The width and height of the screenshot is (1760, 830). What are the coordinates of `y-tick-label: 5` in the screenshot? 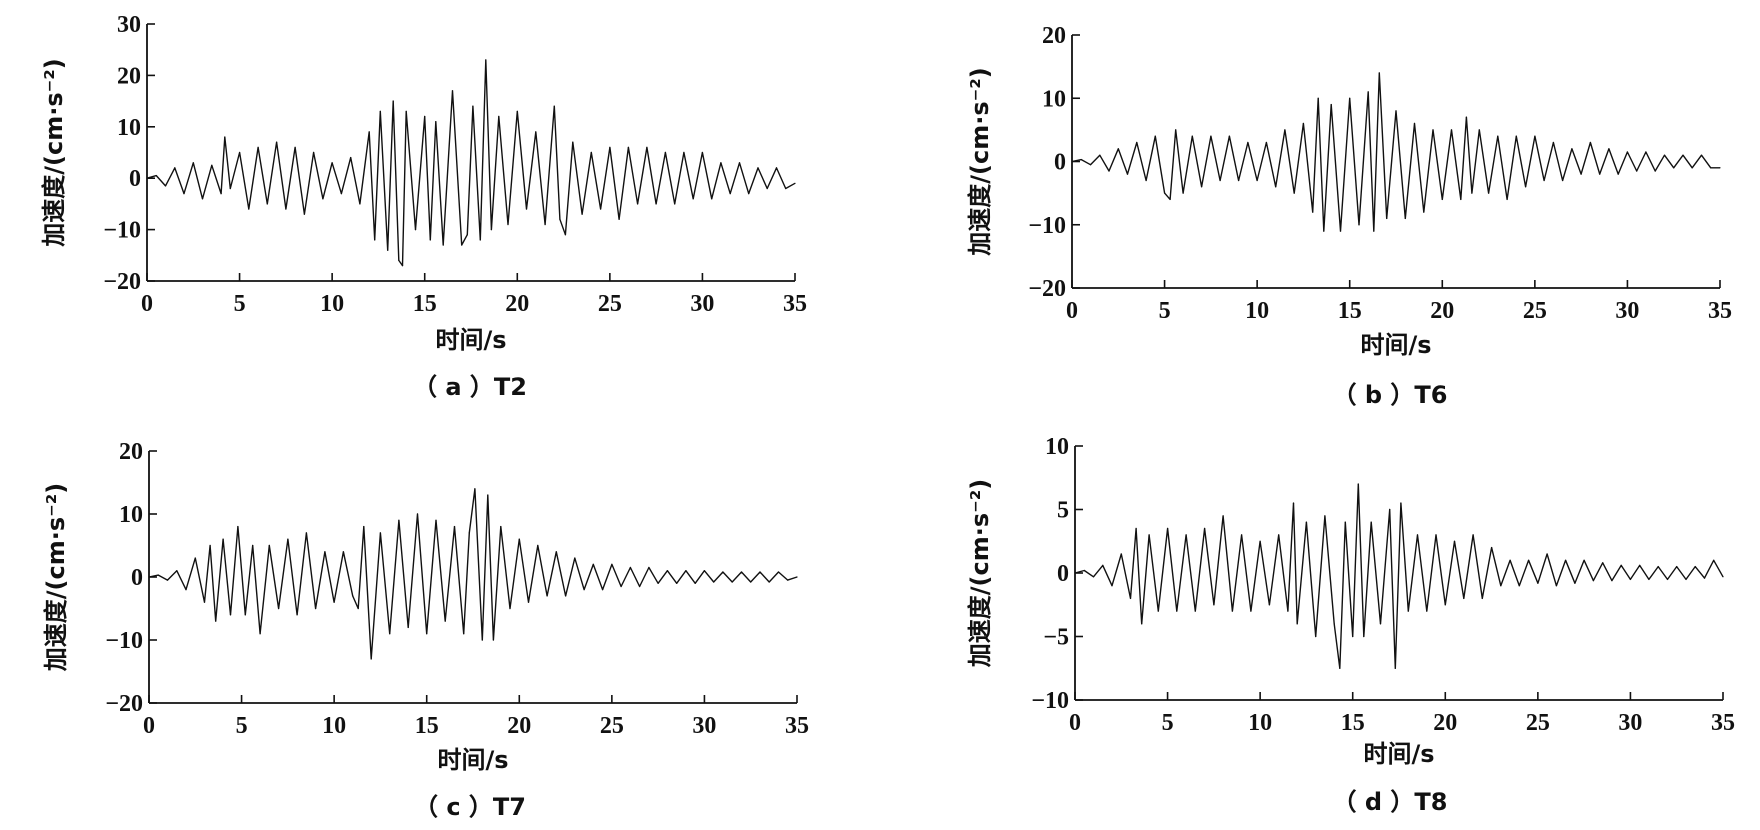 It's located at (1063, 511).